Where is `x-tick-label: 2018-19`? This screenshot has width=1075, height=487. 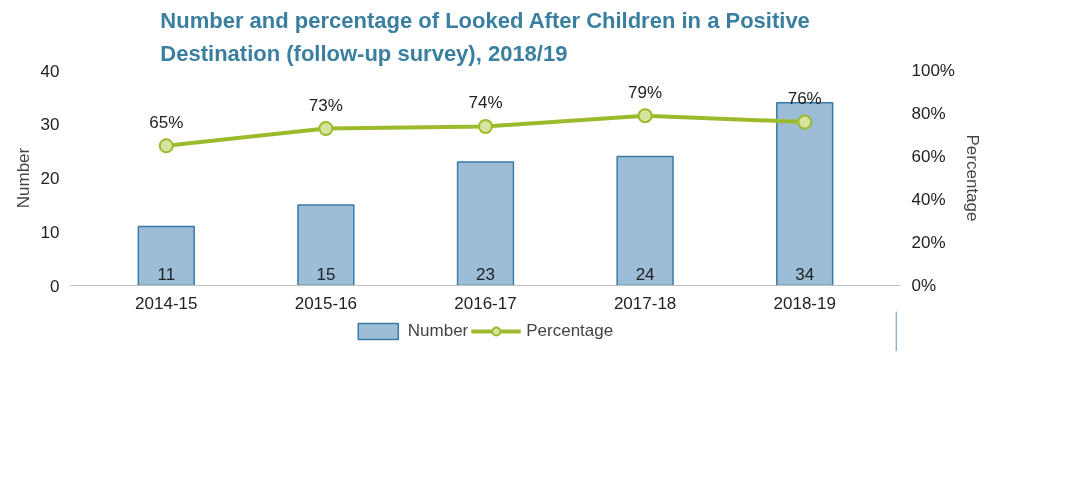
x-tick-label: 2018-19 is located at coordinates (804, 303).